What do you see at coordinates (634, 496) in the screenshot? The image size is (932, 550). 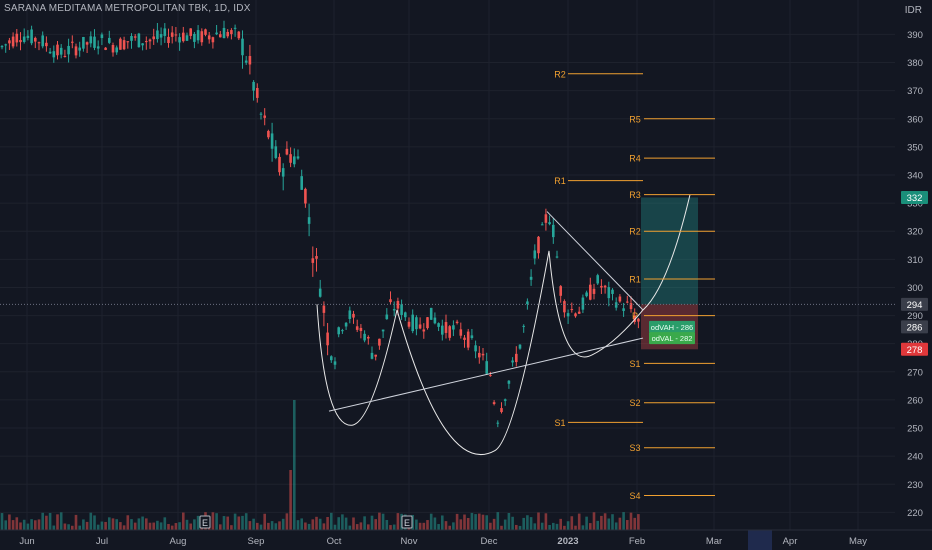 I see `pivot-level-label: S4` at bounding box center [634, 496].